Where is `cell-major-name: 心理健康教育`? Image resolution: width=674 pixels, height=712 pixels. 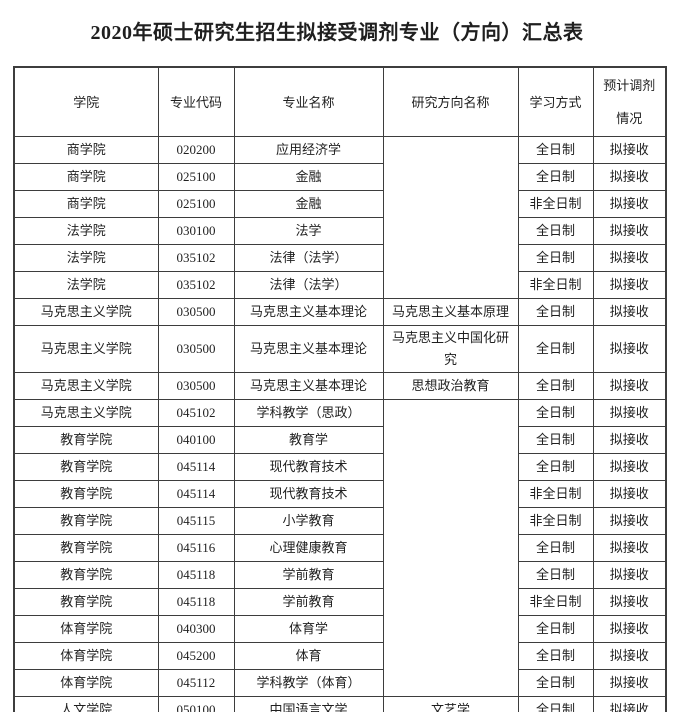
cell-major-name: 心理健康教育 is located at coordinates (308, 548).